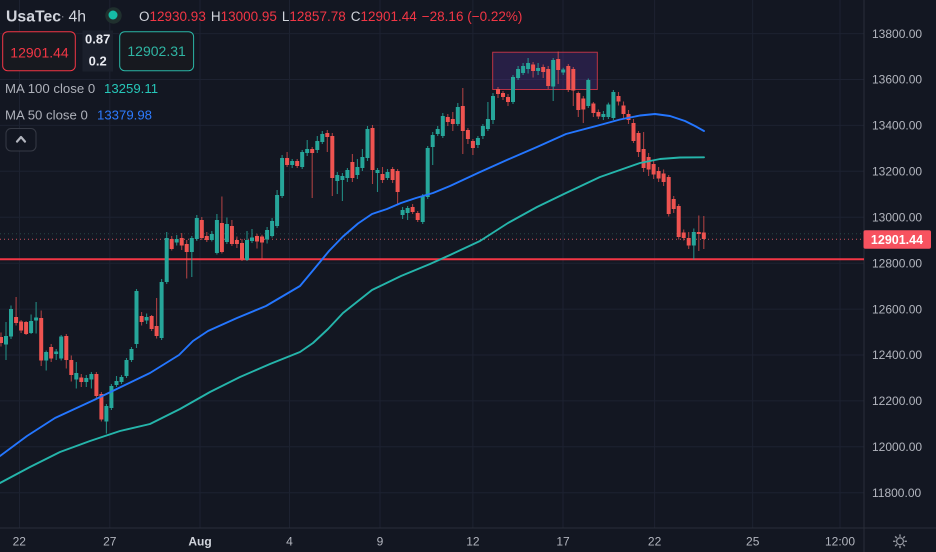 The image size is (936, 552). What do you see at coordinates (897, 34) in the screenshot?
I see `svg-text: 13800.00` at bounding box center [897, 34].